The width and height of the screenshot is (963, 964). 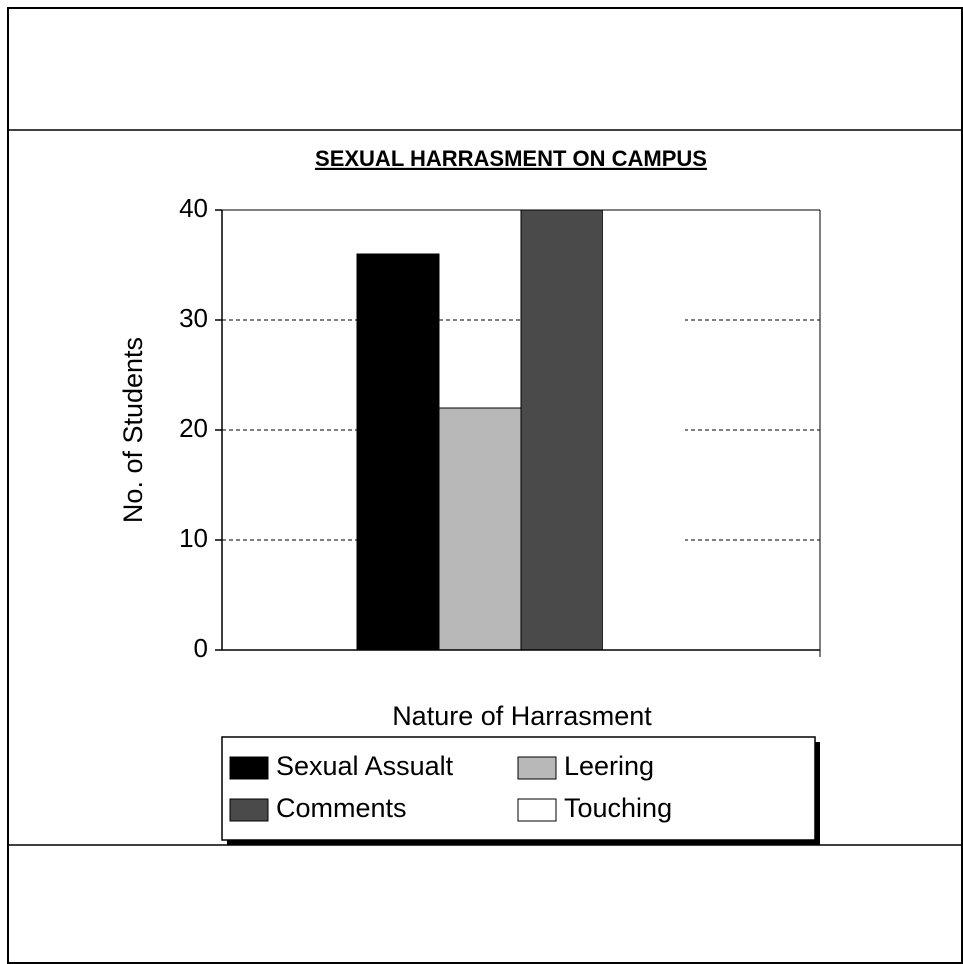 What do you see at coordinates (518, 788) in the screenshot?
I see `legend` at bounding box center [518, 788].